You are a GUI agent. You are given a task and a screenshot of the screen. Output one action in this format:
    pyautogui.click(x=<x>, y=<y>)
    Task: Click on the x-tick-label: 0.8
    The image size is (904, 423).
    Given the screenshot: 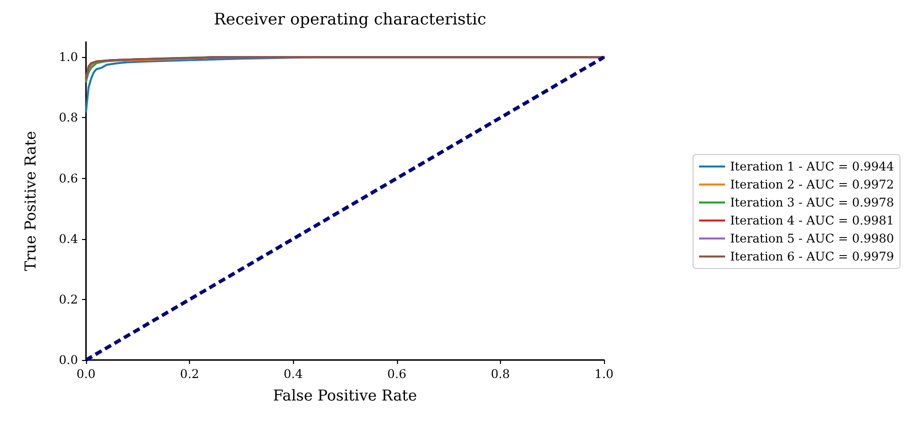 What is the action you would take?
    pyautogui.click(x=500, y=374)
    